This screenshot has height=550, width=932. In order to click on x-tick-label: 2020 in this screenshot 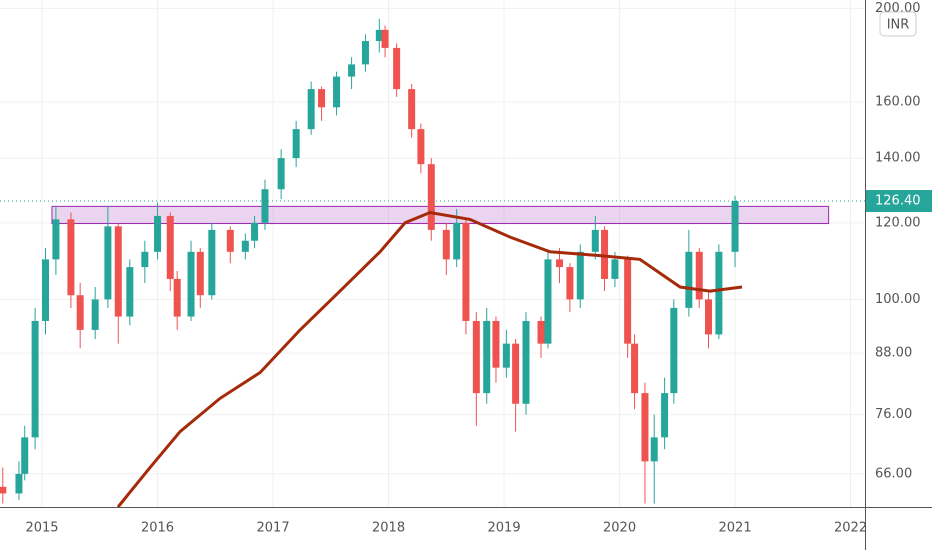, I will do `click(619, 528)`.